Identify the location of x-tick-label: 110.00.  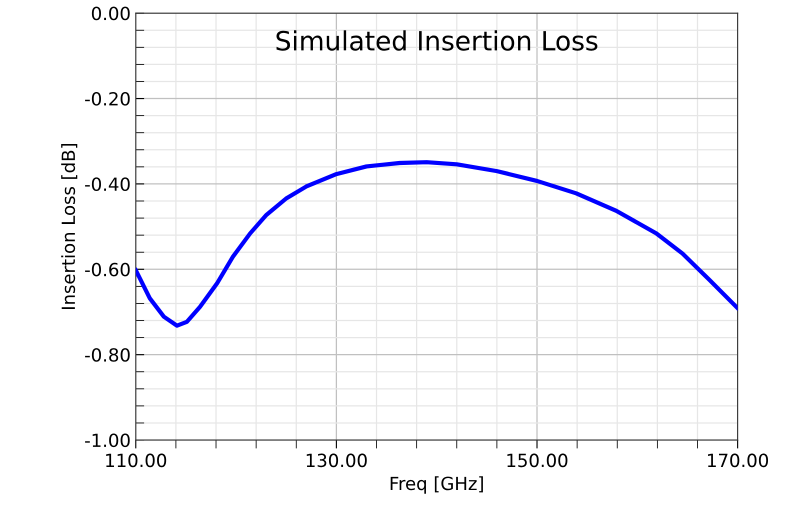
(136, 461).